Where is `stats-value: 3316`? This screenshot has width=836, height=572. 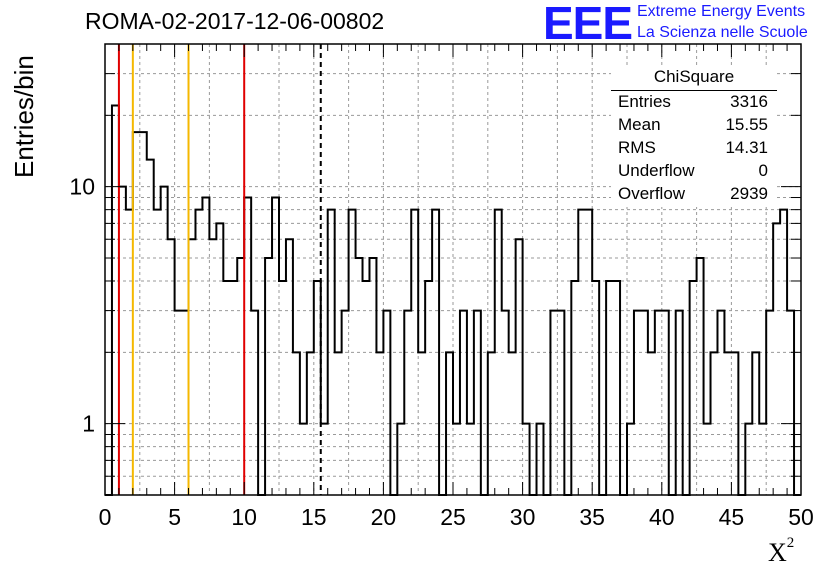 stats-value: 3316 is located at coordinates (749, 101).